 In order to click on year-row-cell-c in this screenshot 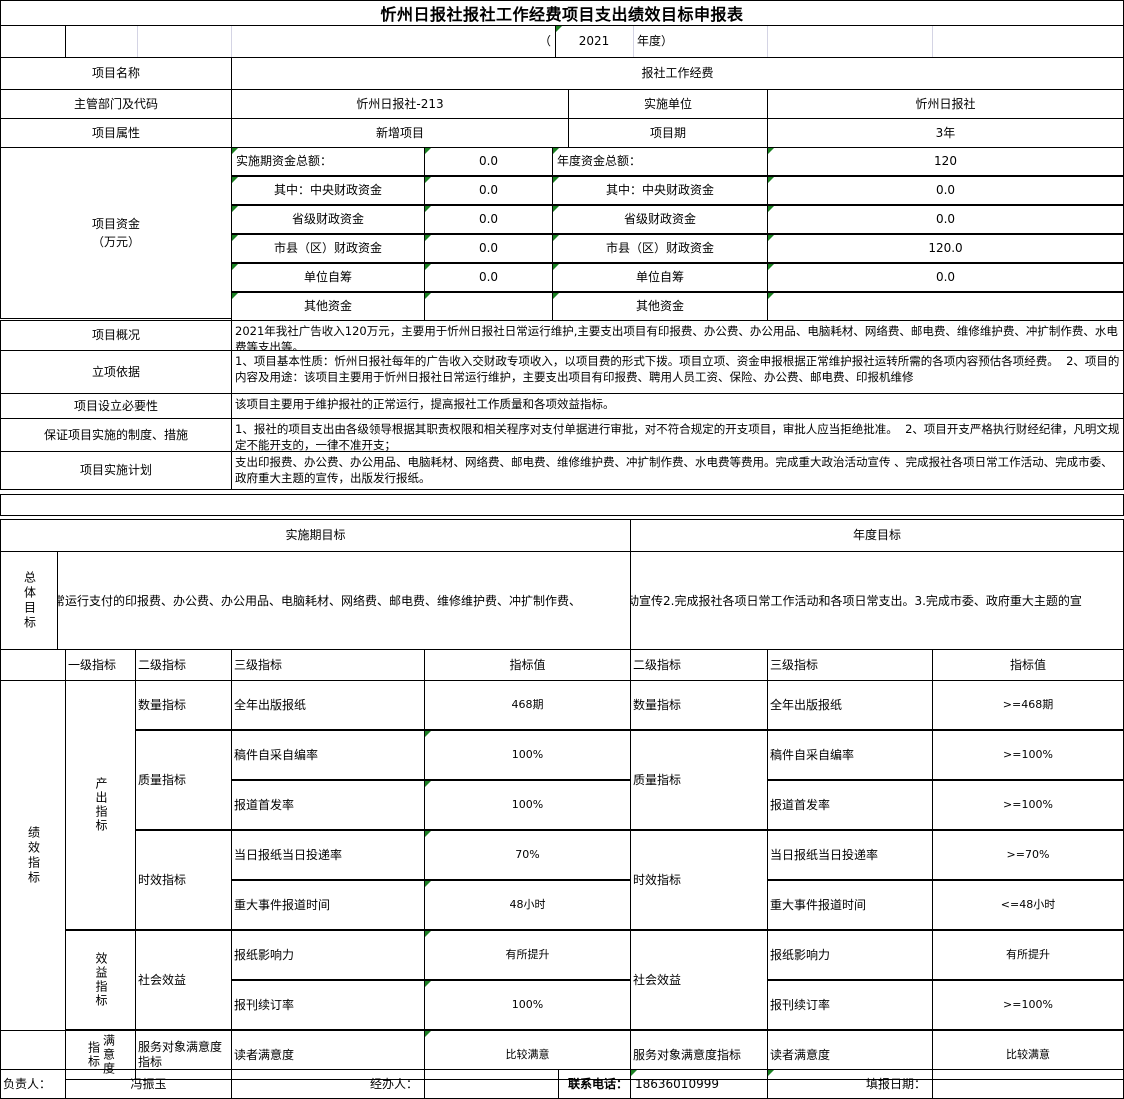, I will do `click(184, 41)`.